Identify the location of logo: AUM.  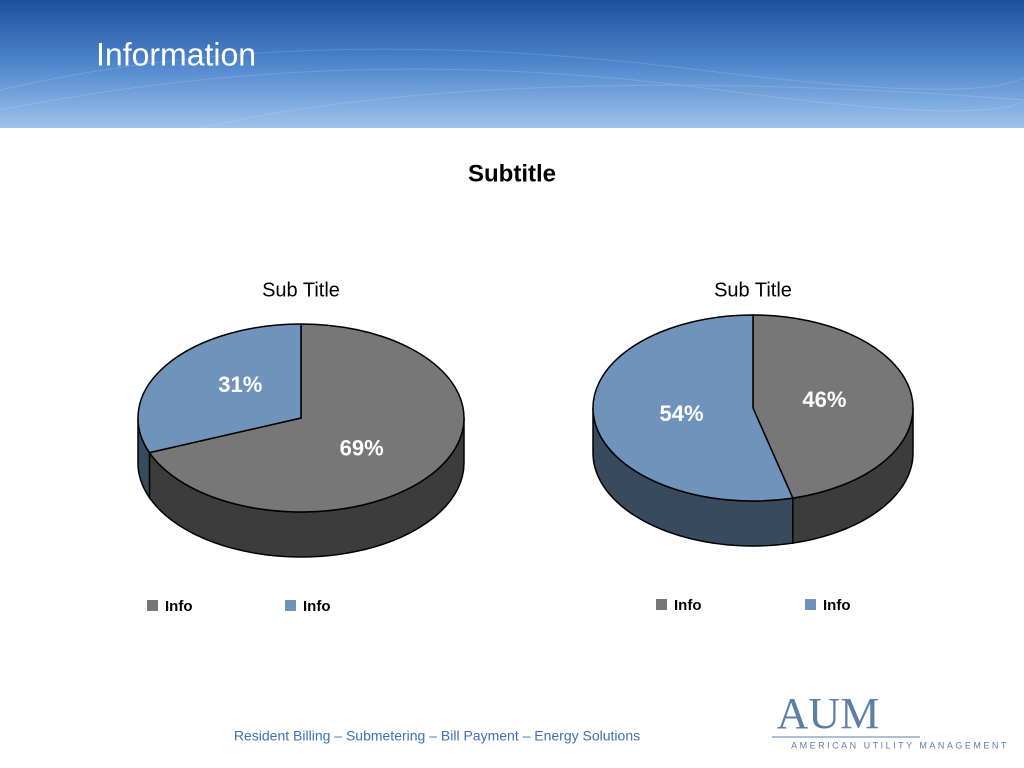
(828, 713).